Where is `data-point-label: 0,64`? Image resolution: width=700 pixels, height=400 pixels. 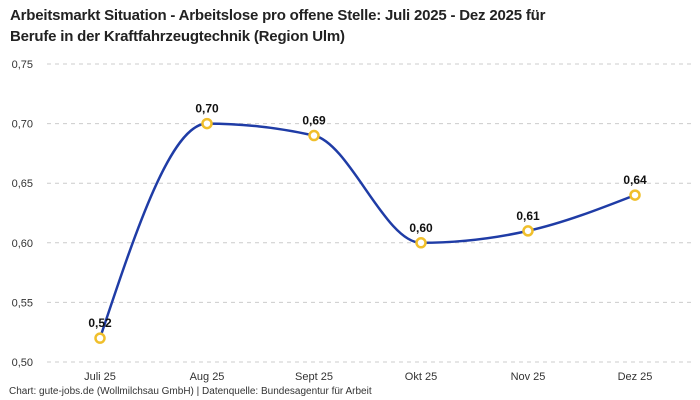 data-point-label: 0,64 is located at coordinates (635, 180).